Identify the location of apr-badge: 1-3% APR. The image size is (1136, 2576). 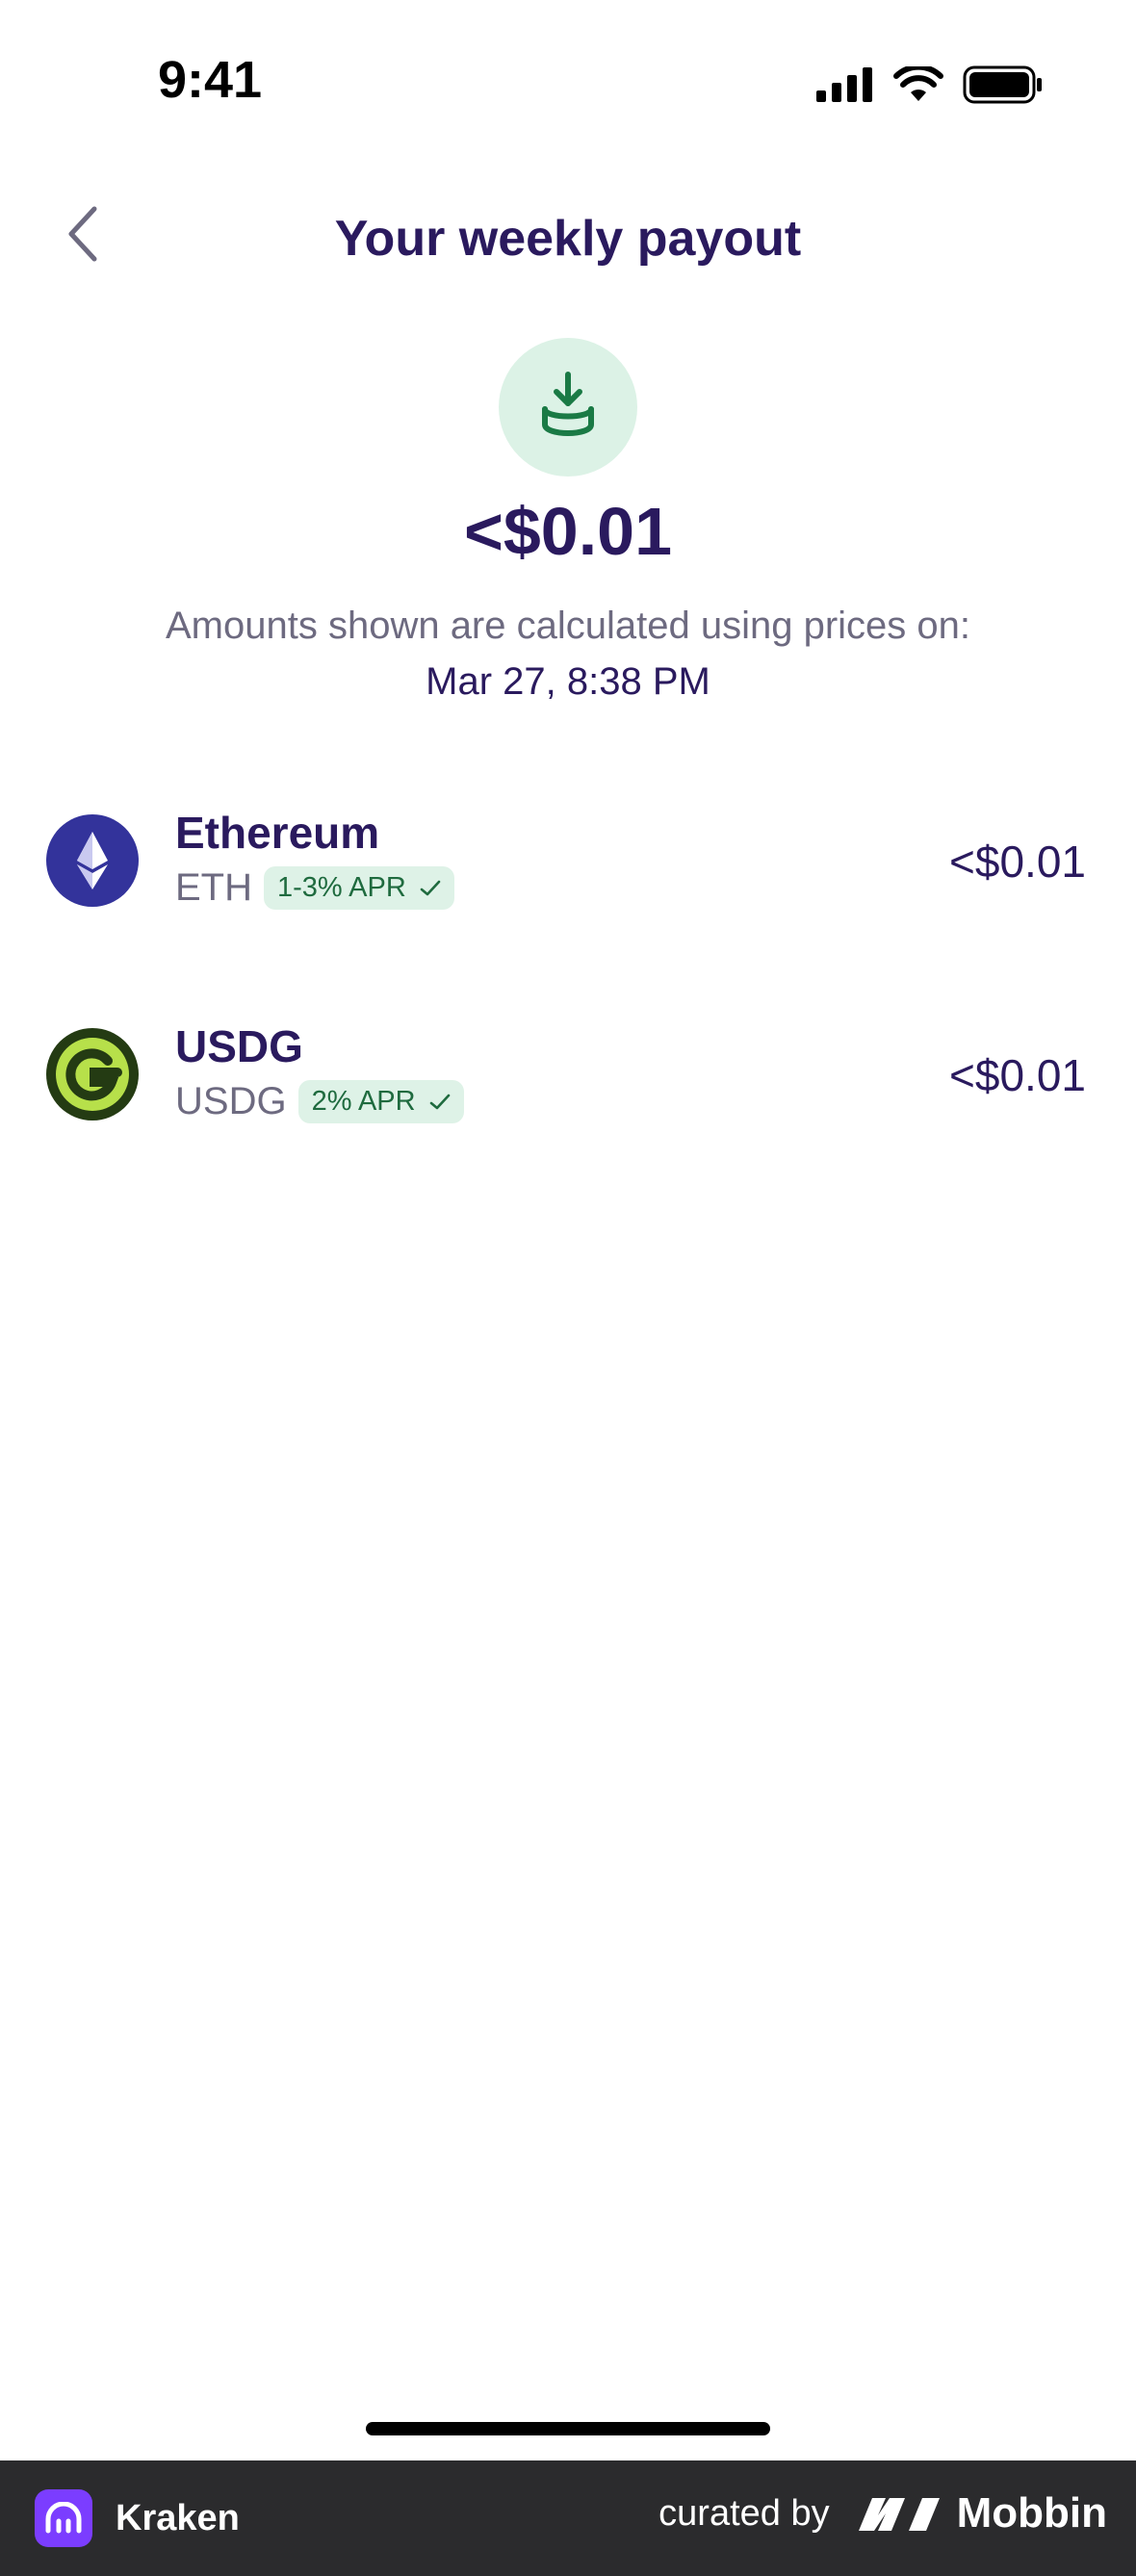
(359, 888).